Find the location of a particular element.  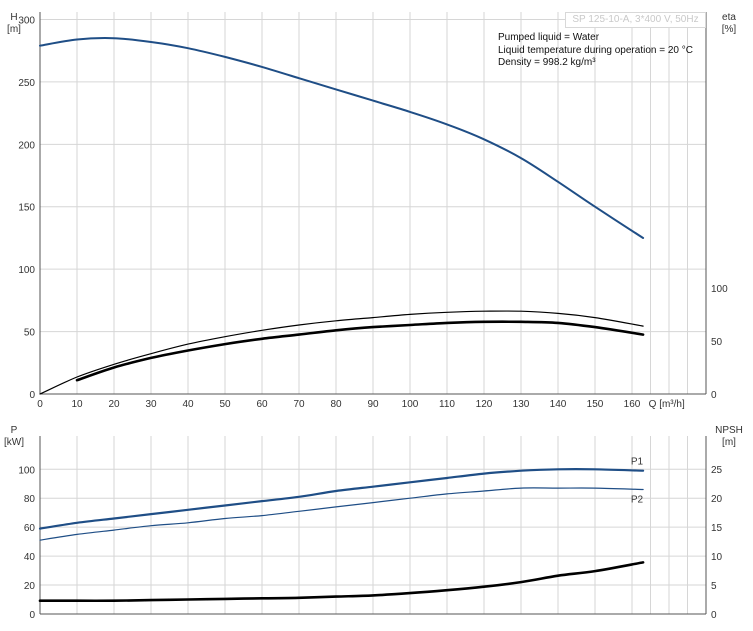

pump-model-label: SP 125-10-A, 3*400 V, 50Hz is located at coordinates (635, 20).